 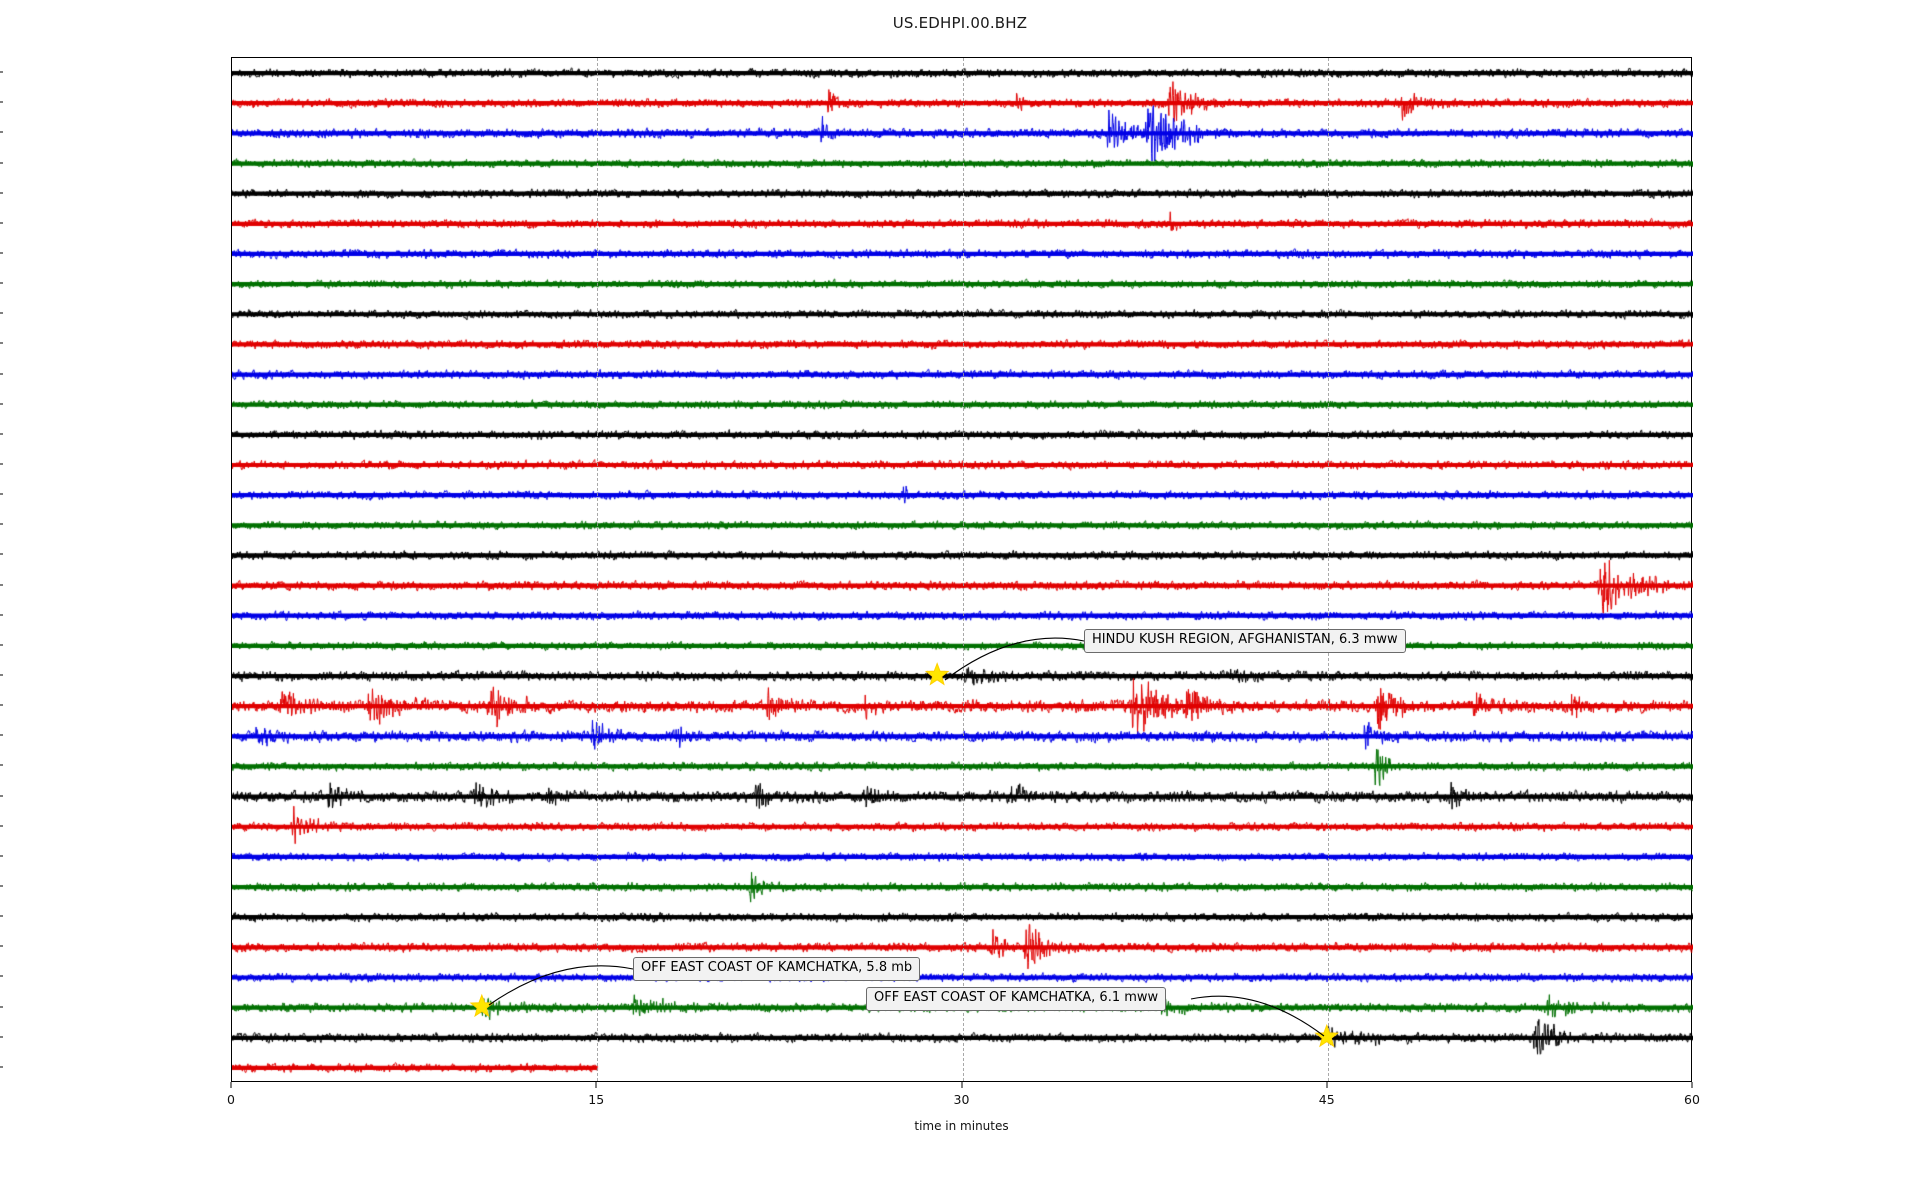 I want to click on x-axis-tick-label: 60, so click(x=1692, y=1099).